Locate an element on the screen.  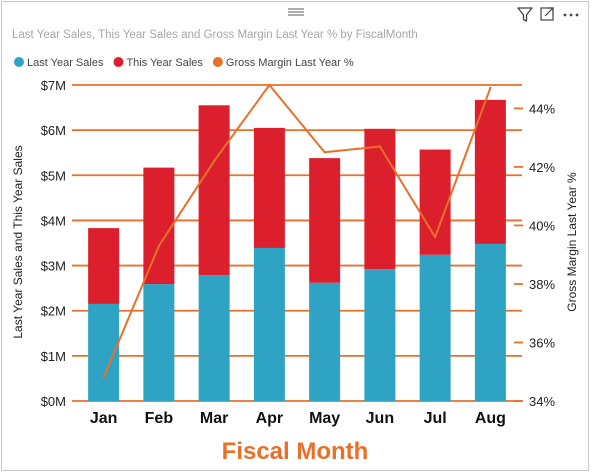
y-tick-label-6: $6M is located at coordinates (53, 130).